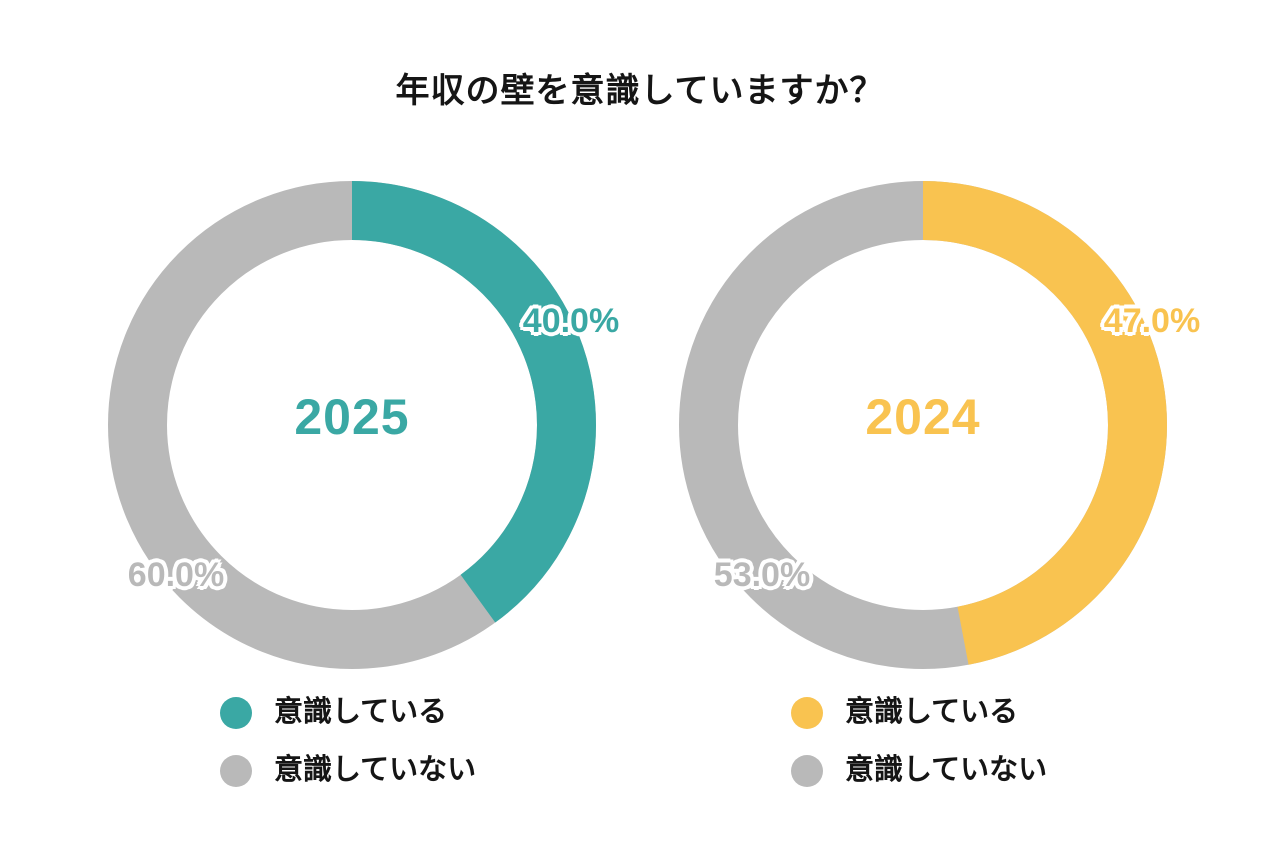 Image resolution: width=1280 pixels, height=853 pixels. What do you see at coordinates (1152, 321) in the screenshot?
I see `segment-value-label-aware-2024: 47.0%` at bounding box center [1152, 321].